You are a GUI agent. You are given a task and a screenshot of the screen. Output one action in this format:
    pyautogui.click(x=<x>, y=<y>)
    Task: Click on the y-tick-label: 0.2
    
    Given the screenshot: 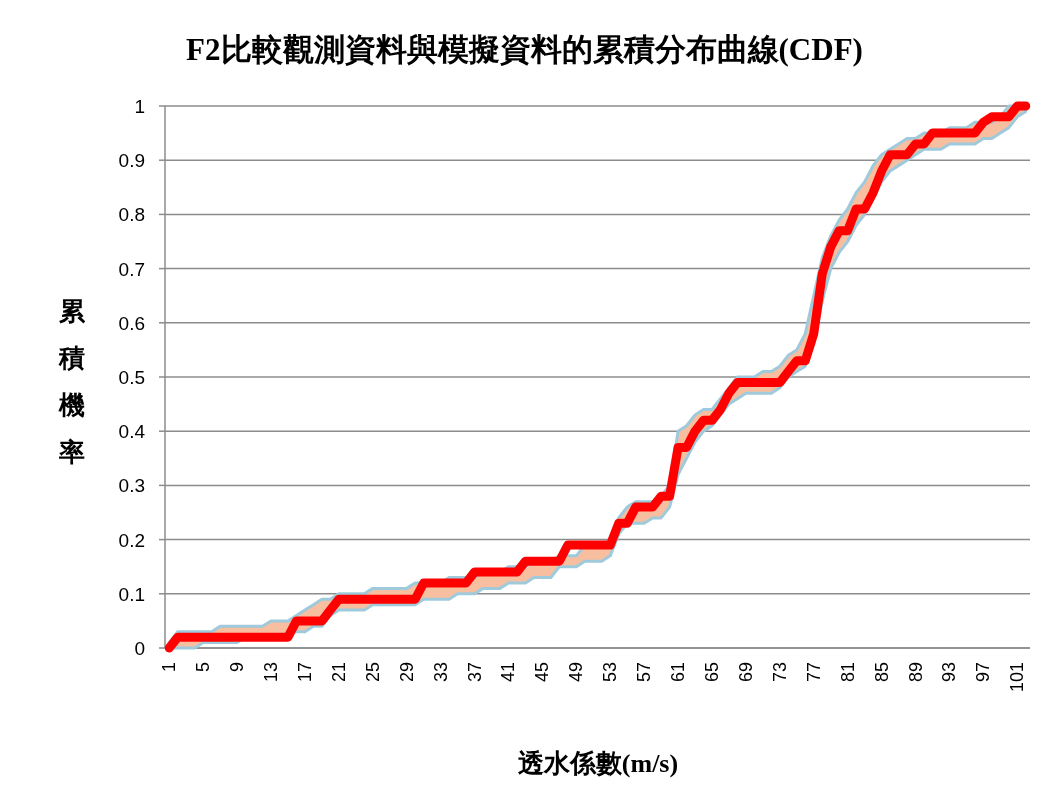 What is the action you would take?
    pyautogui.click(x=131, y=540)
    